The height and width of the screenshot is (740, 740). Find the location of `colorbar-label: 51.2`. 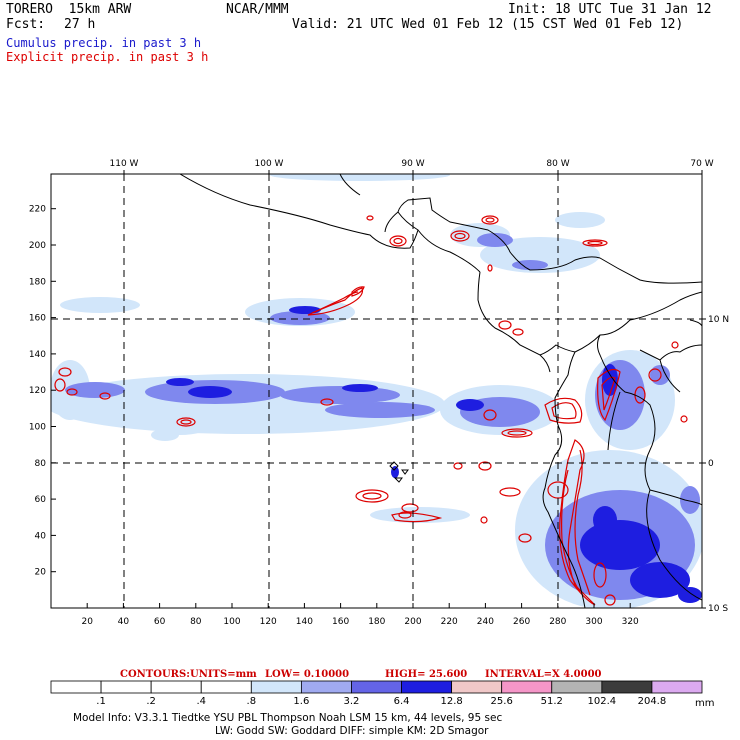

colorbar-label: 51.2 is located at coordinates (552, 701).